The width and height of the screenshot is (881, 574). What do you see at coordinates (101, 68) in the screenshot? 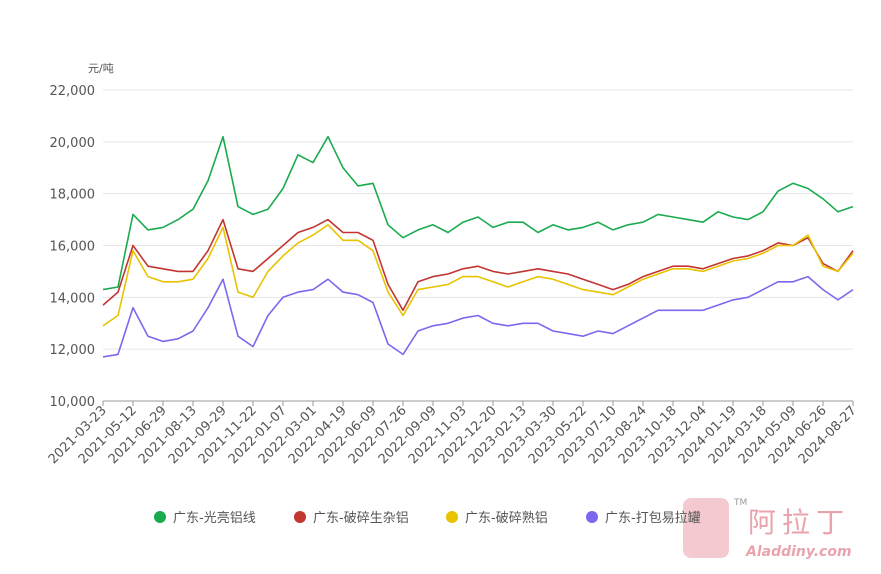
I see `y-unit: 元/吨` at bounding box center [101, 68].